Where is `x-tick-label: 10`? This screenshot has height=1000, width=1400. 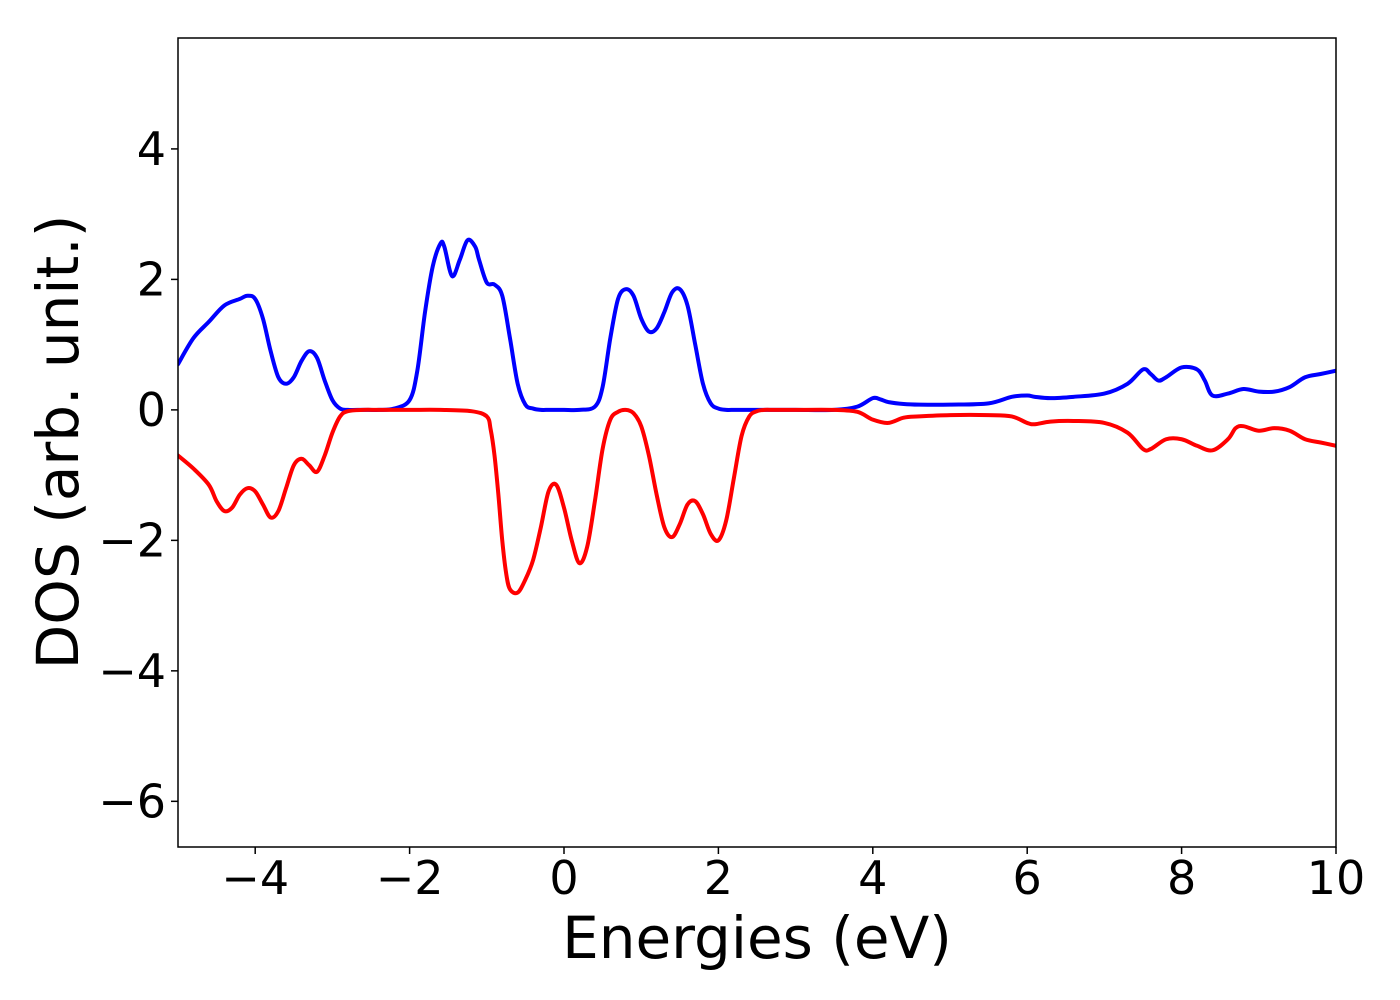 x-tick-label: 10 is located at coordinates (1336, 878).